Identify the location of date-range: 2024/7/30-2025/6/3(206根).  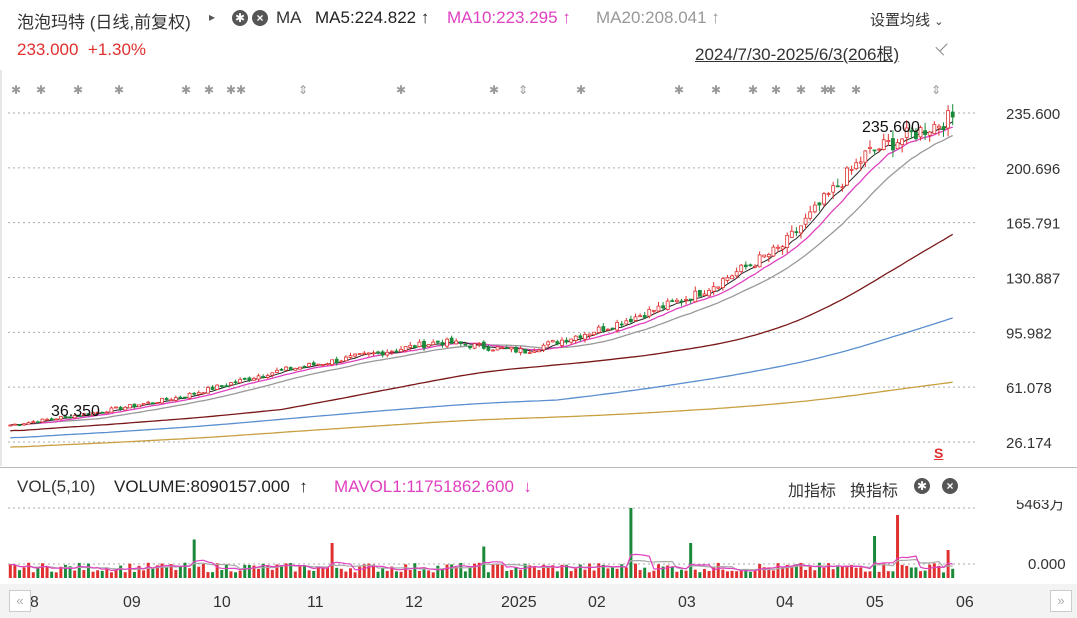
(797, 54).